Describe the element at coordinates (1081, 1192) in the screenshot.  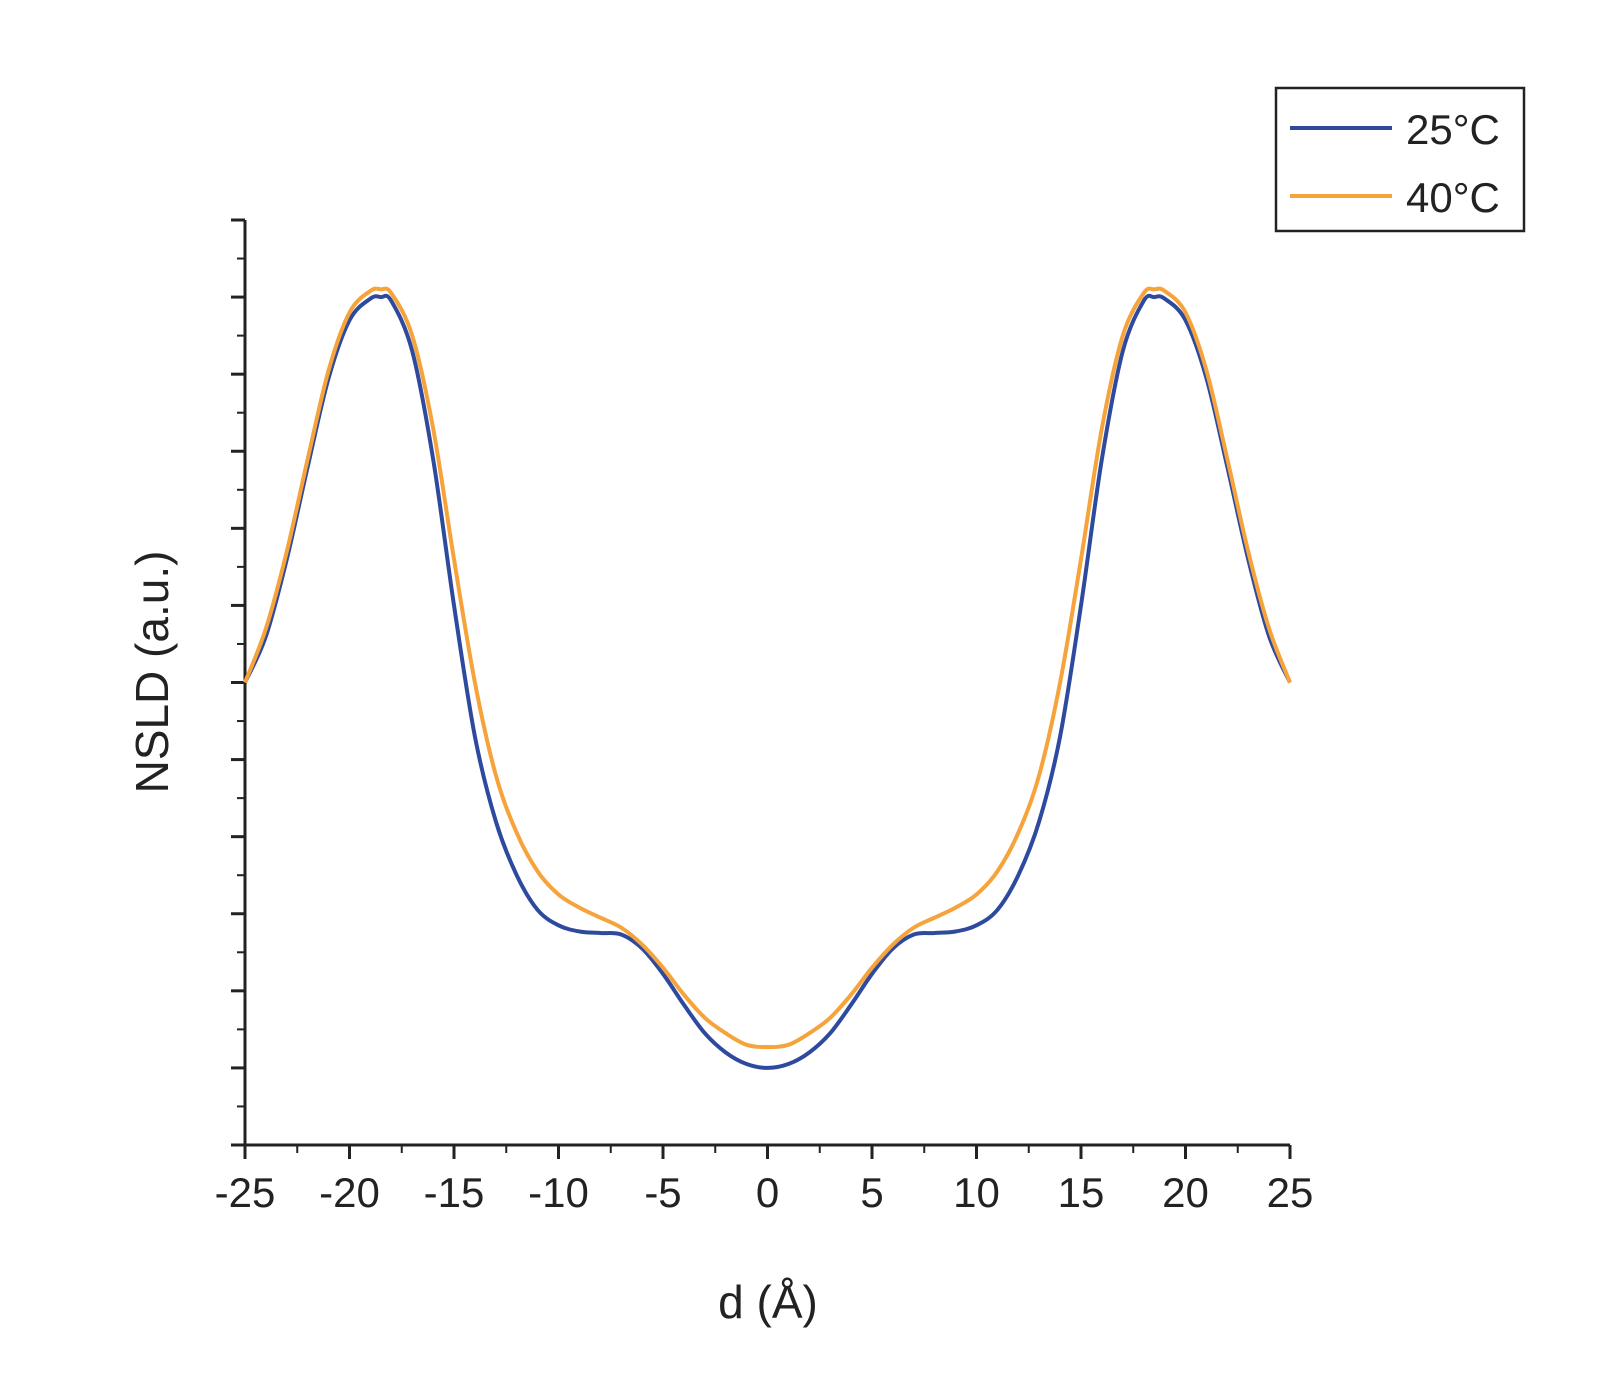
I see `x-tick-label: 15` at that location.